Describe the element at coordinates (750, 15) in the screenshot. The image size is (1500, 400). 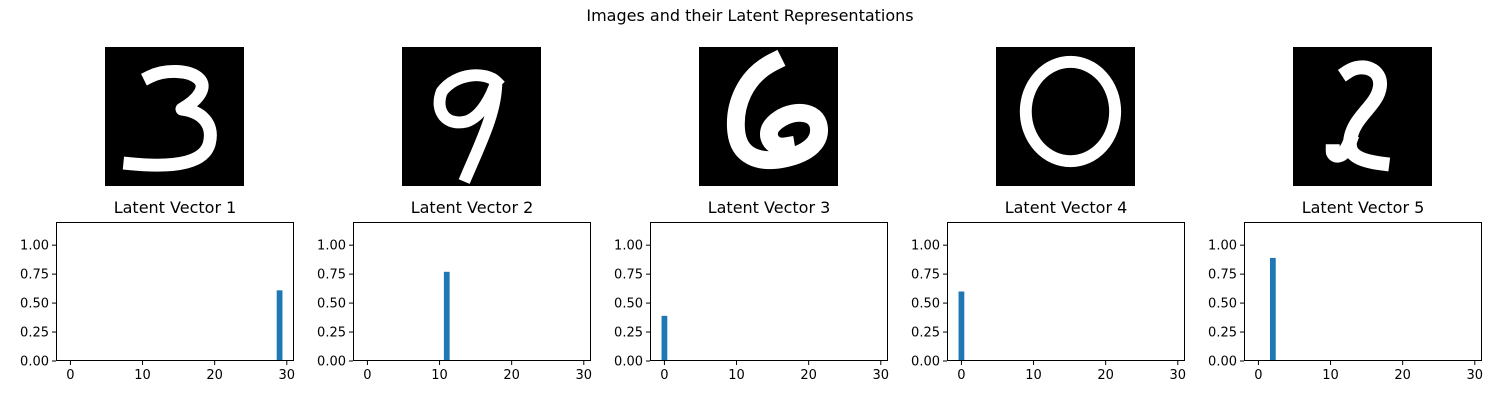
I see `figure-title: Images and their Latent Representations` at that location.